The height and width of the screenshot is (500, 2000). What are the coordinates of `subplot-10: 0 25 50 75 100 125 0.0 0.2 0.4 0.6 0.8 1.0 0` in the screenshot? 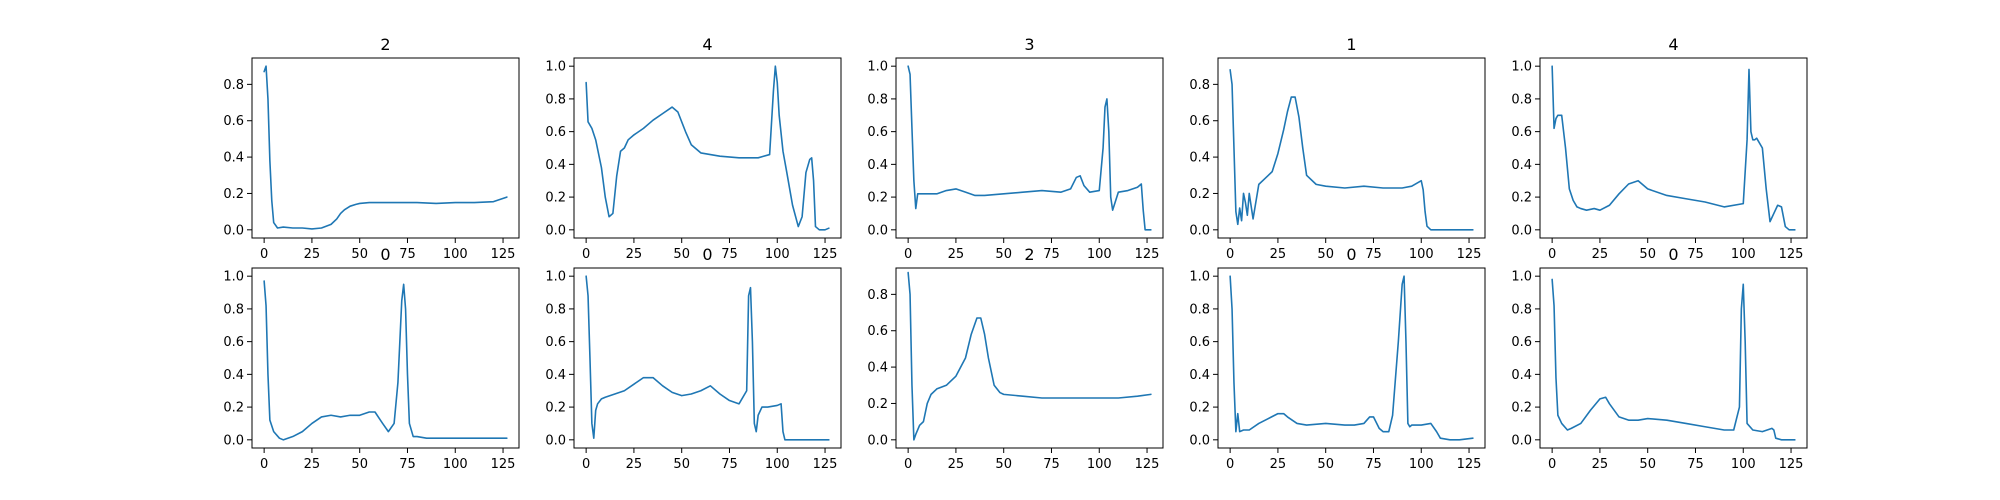 It's located at (1659, 358).